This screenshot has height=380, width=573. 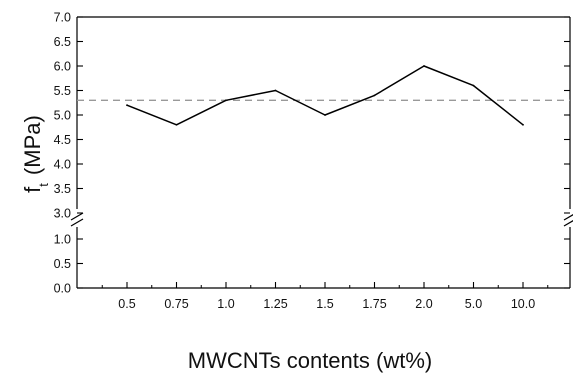 What do you see at coordinates (62, 165) in the screenshot?
I see `y-tick-label: 4.0` at bounding box center [62, 165].